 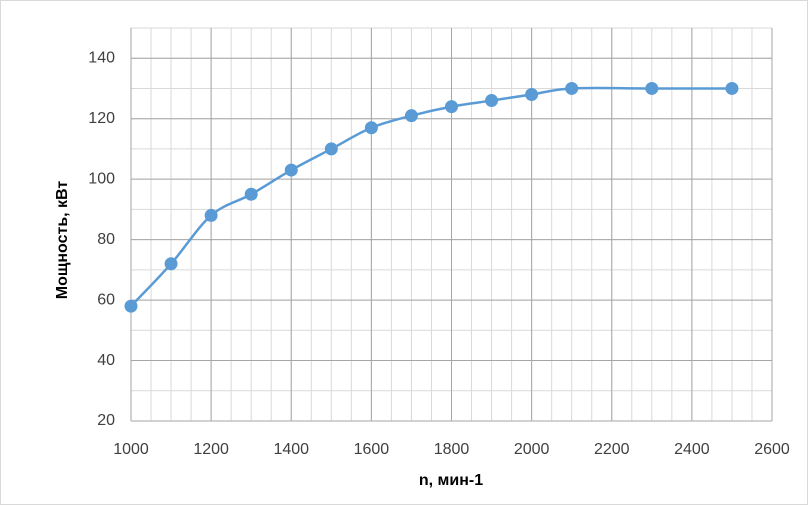 I want to click on y-tick-label: 20, so click(x=106, y=420).